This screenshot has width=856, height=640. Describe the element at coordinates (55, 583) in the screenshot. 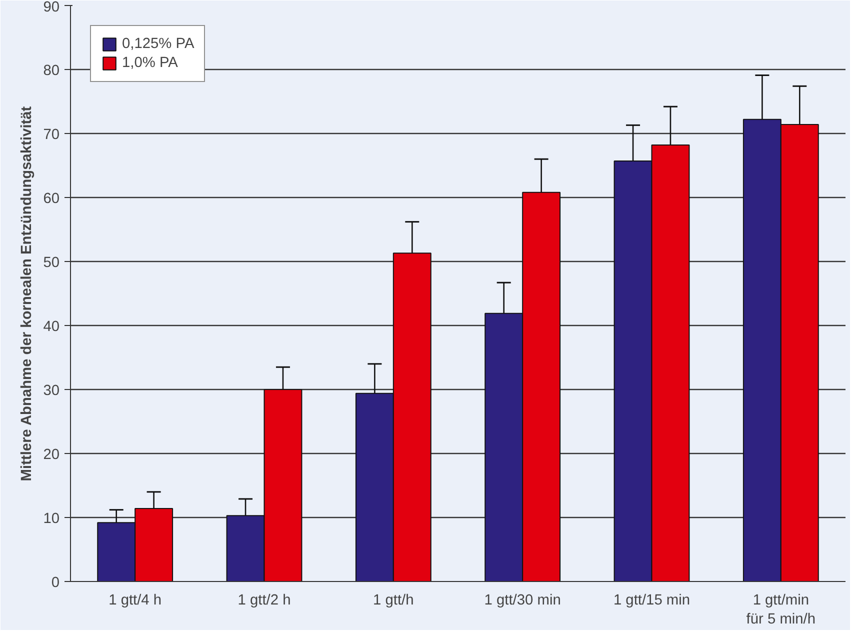

I see `y-tick-label: 0` at that location.